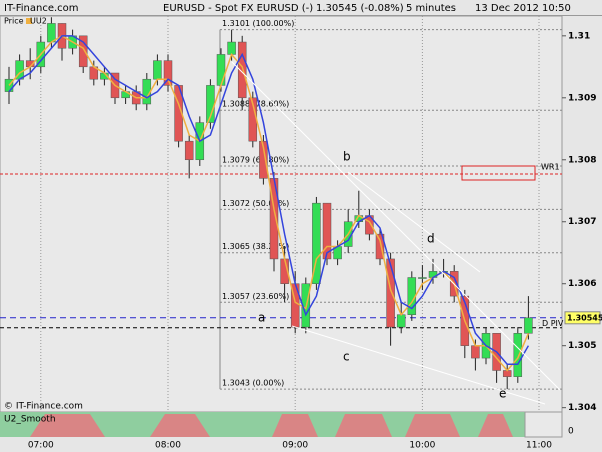  I want to click on x-tick-label: 11:00, so click(539, 446).